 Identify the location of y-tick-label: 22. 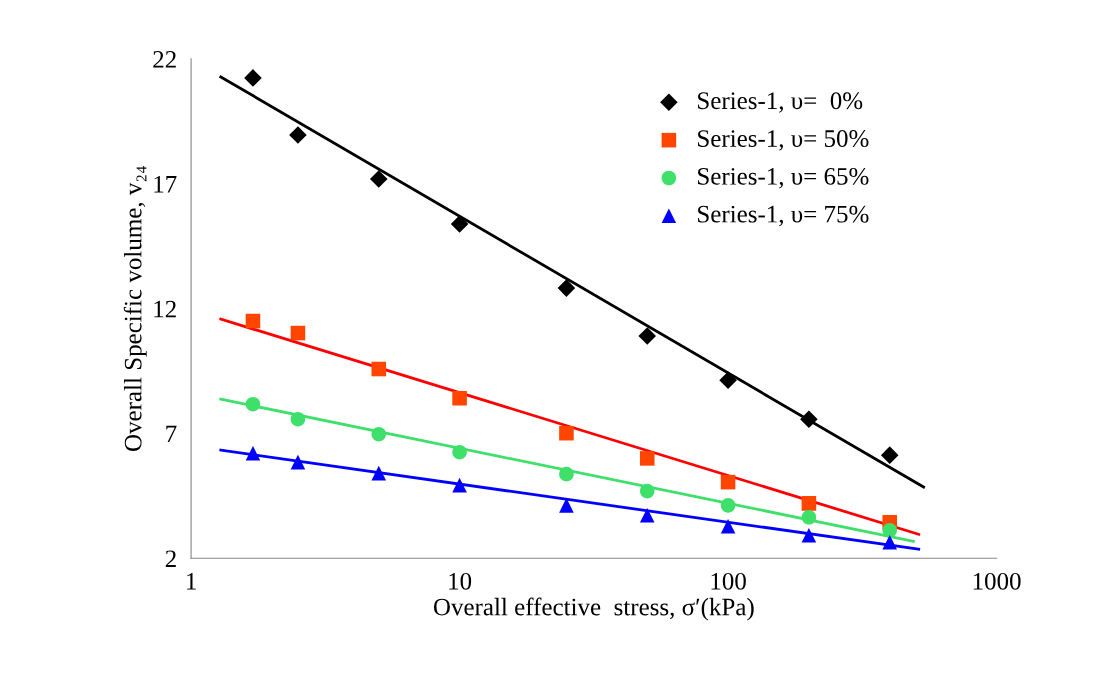
(164, 59).